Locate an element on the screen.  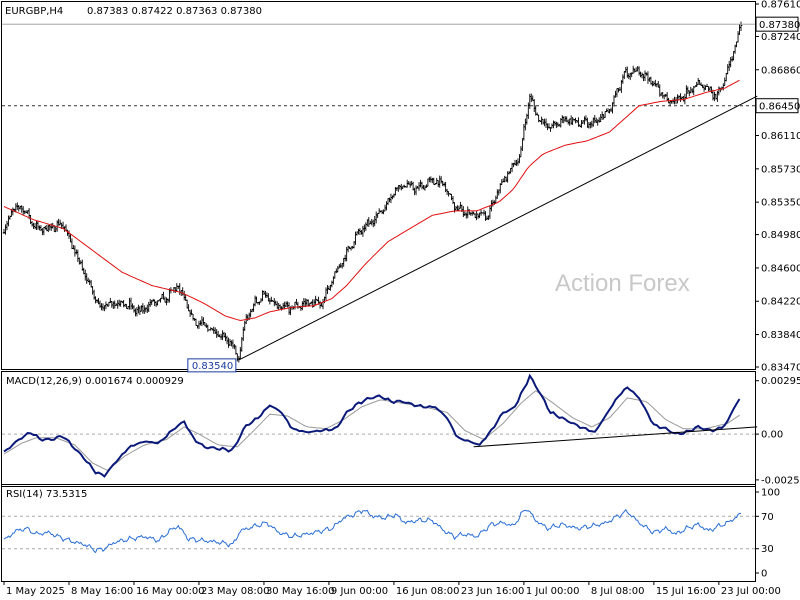
macd-axis: 0.00295 0.00 -0.002529 is located at coordinates (777, 431).